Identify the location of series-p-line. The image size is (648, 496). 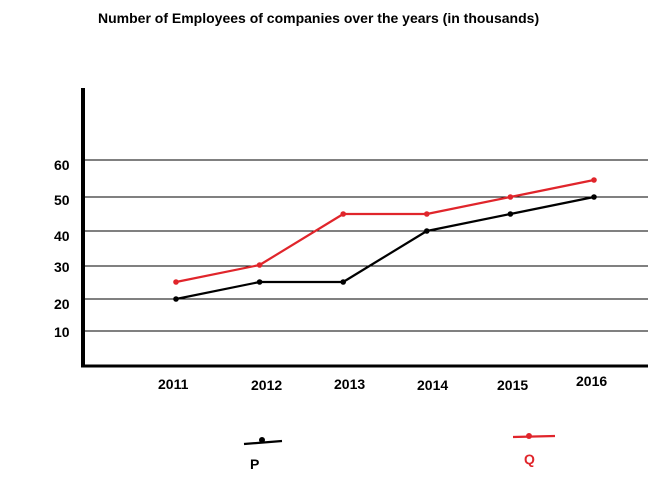
(385, 248).